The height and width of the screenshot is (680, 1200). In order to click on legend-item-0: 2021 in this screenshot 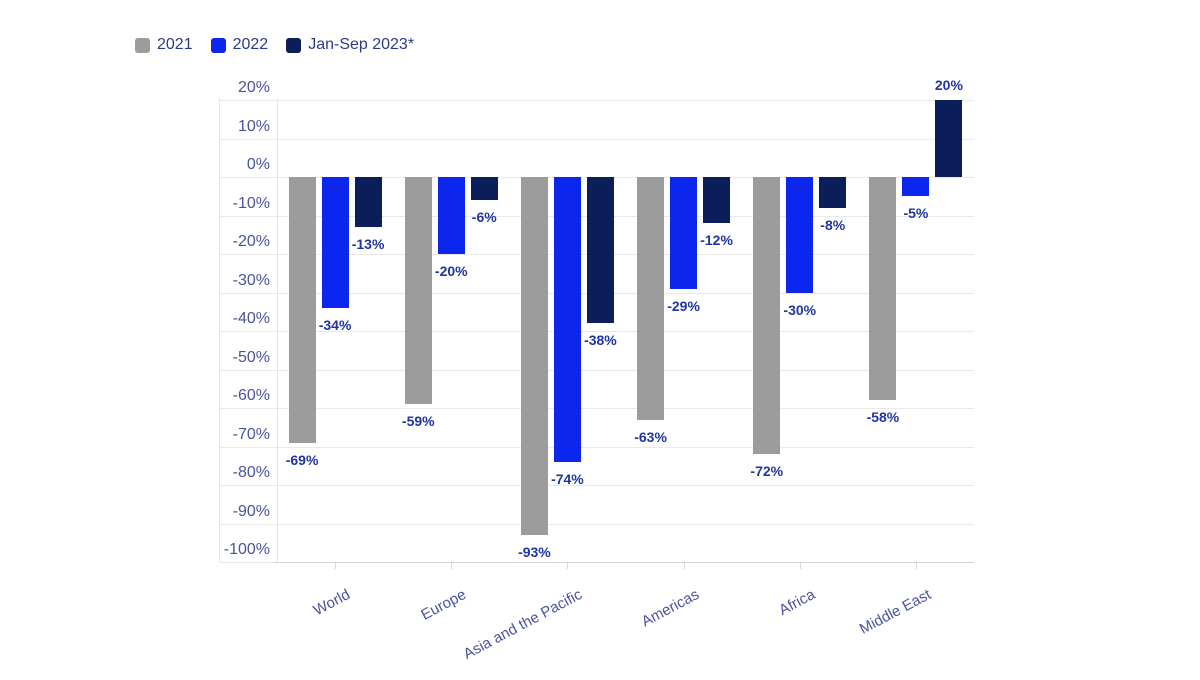, I will do `click(164, 45)`.